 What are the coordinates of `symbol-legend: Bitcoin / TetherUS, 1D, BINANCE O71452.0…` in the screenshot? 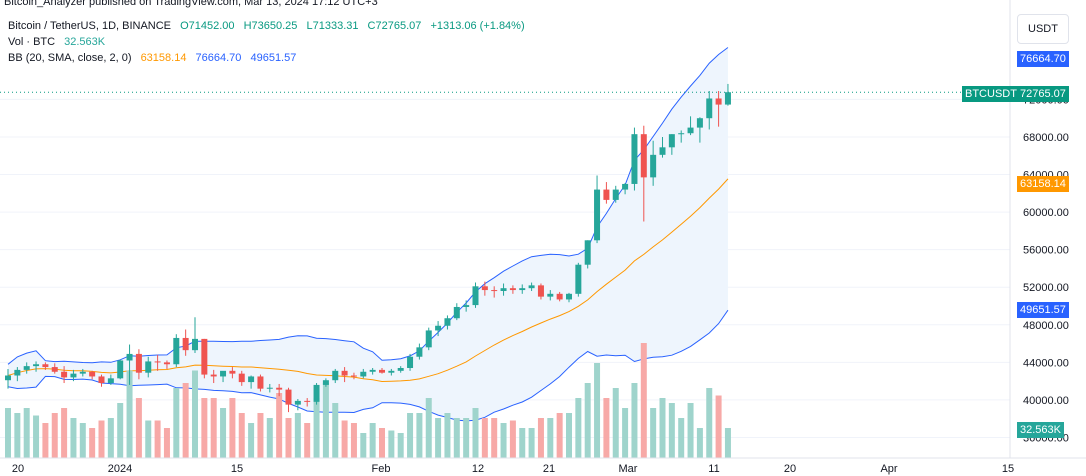 It's located at (269, 26).